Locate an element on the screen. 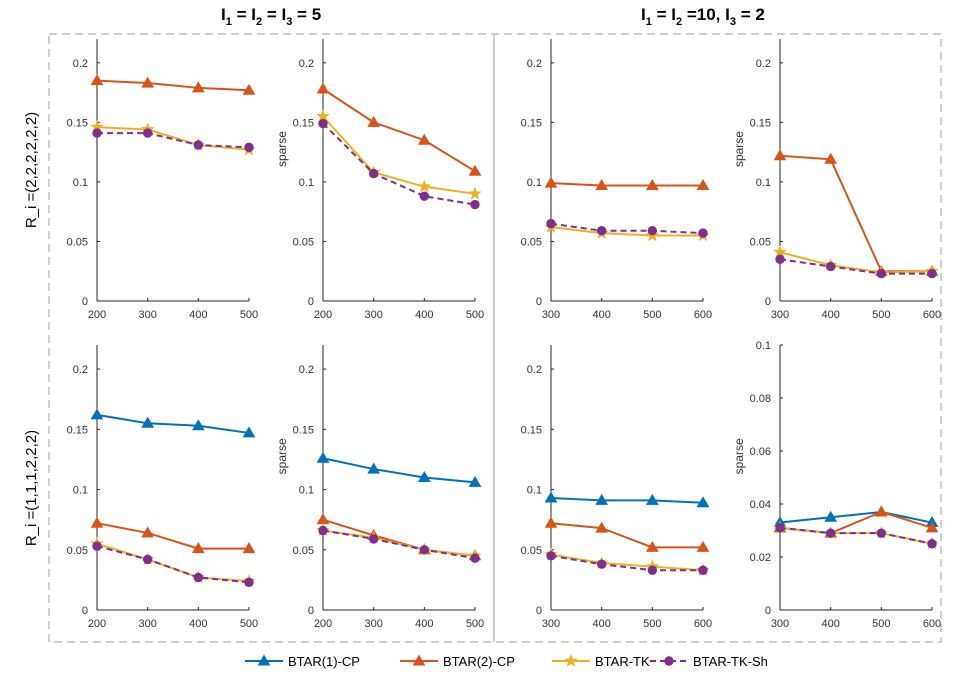 The height and width of the screenshot is (677, 980). series-btar-1-cp is located at coordinates (173, 423).